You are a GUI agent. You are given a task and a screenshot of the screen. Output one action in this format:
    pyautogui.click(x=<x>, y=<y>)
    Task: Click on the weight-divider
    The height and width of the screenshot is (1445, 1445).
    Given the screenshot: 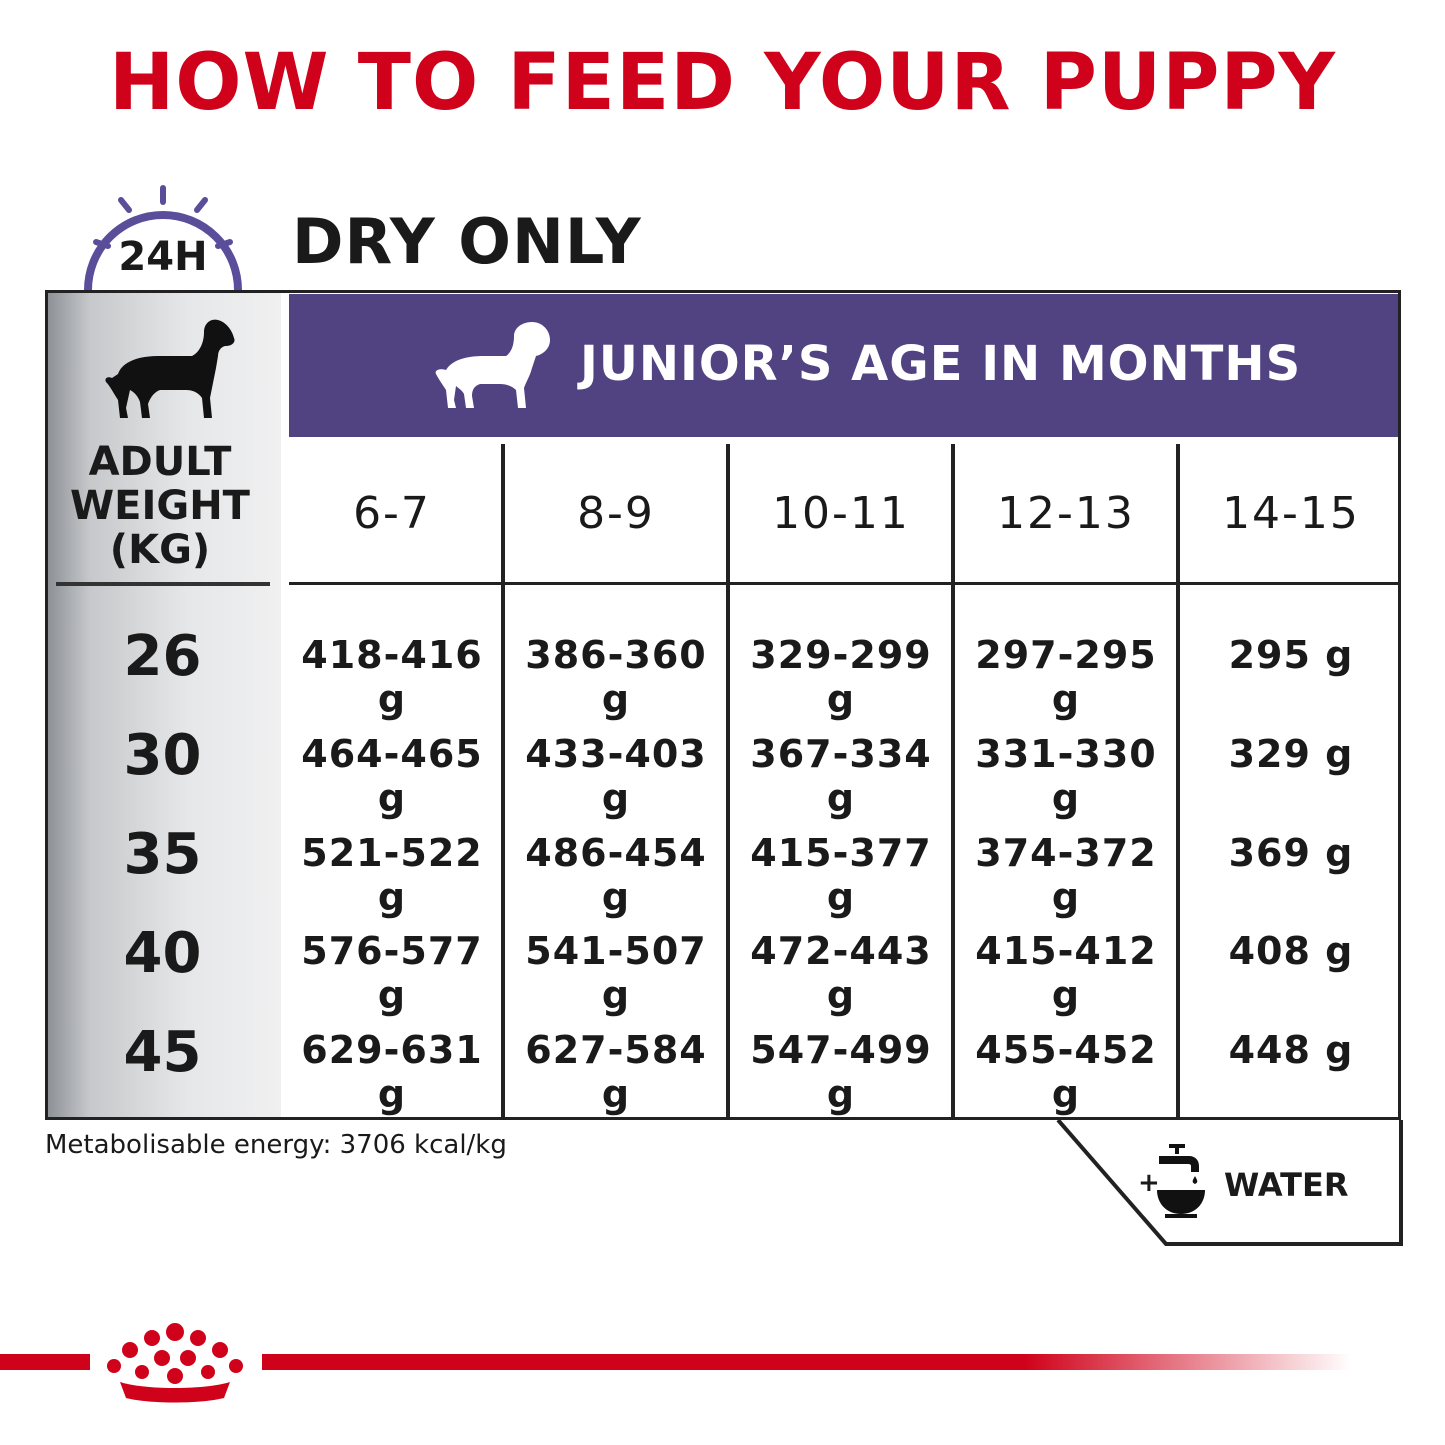 What is the action you would take?
    pyautogui.click(x=163, y=584)
    